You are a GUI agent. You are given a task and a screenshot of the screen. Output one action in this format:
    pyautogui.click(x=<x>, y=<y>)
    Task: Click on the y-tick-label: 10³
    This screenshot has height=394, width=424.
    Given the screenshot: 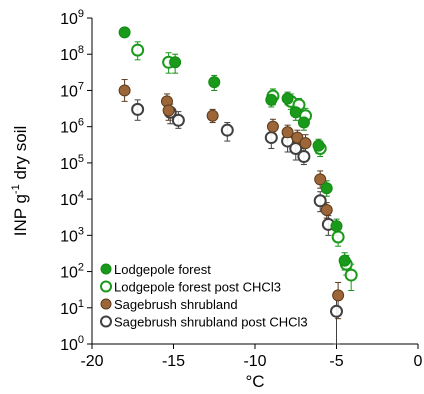 What is the action you would take?
    pyautogui.click(x=72, y=235)
    